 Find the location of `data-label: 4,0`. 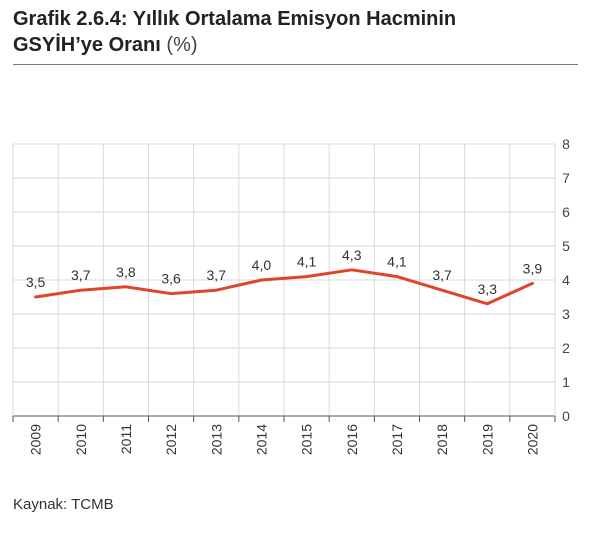

data-label: 4,0 is located at coordinates (262, 265).